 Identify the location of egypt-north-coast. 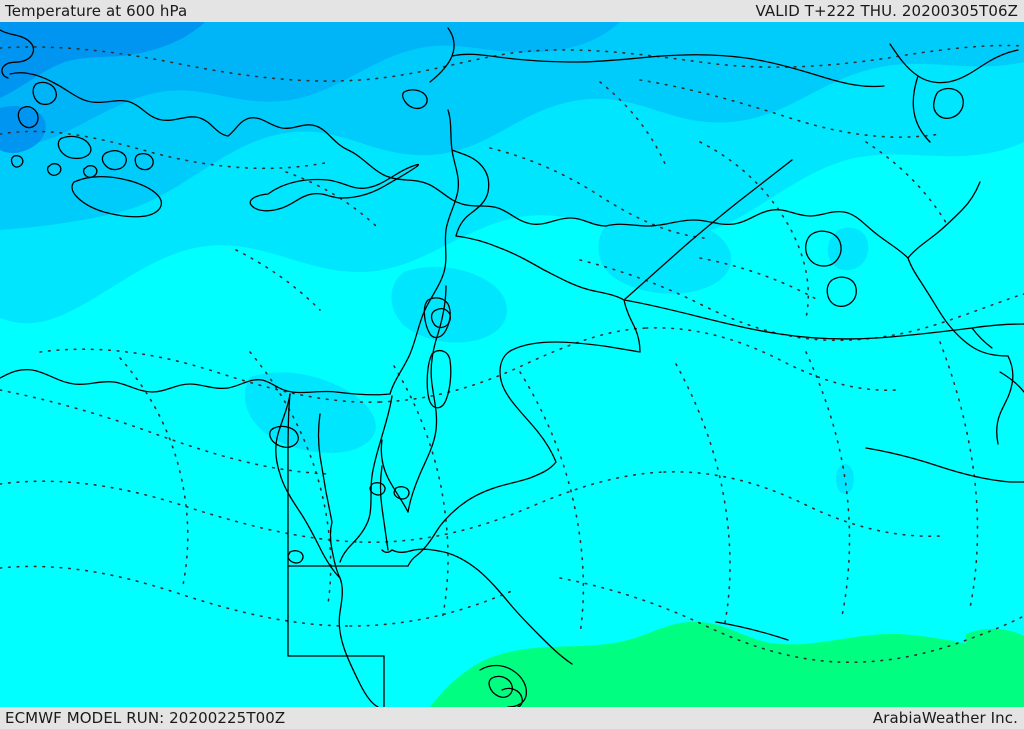
(146, 380).